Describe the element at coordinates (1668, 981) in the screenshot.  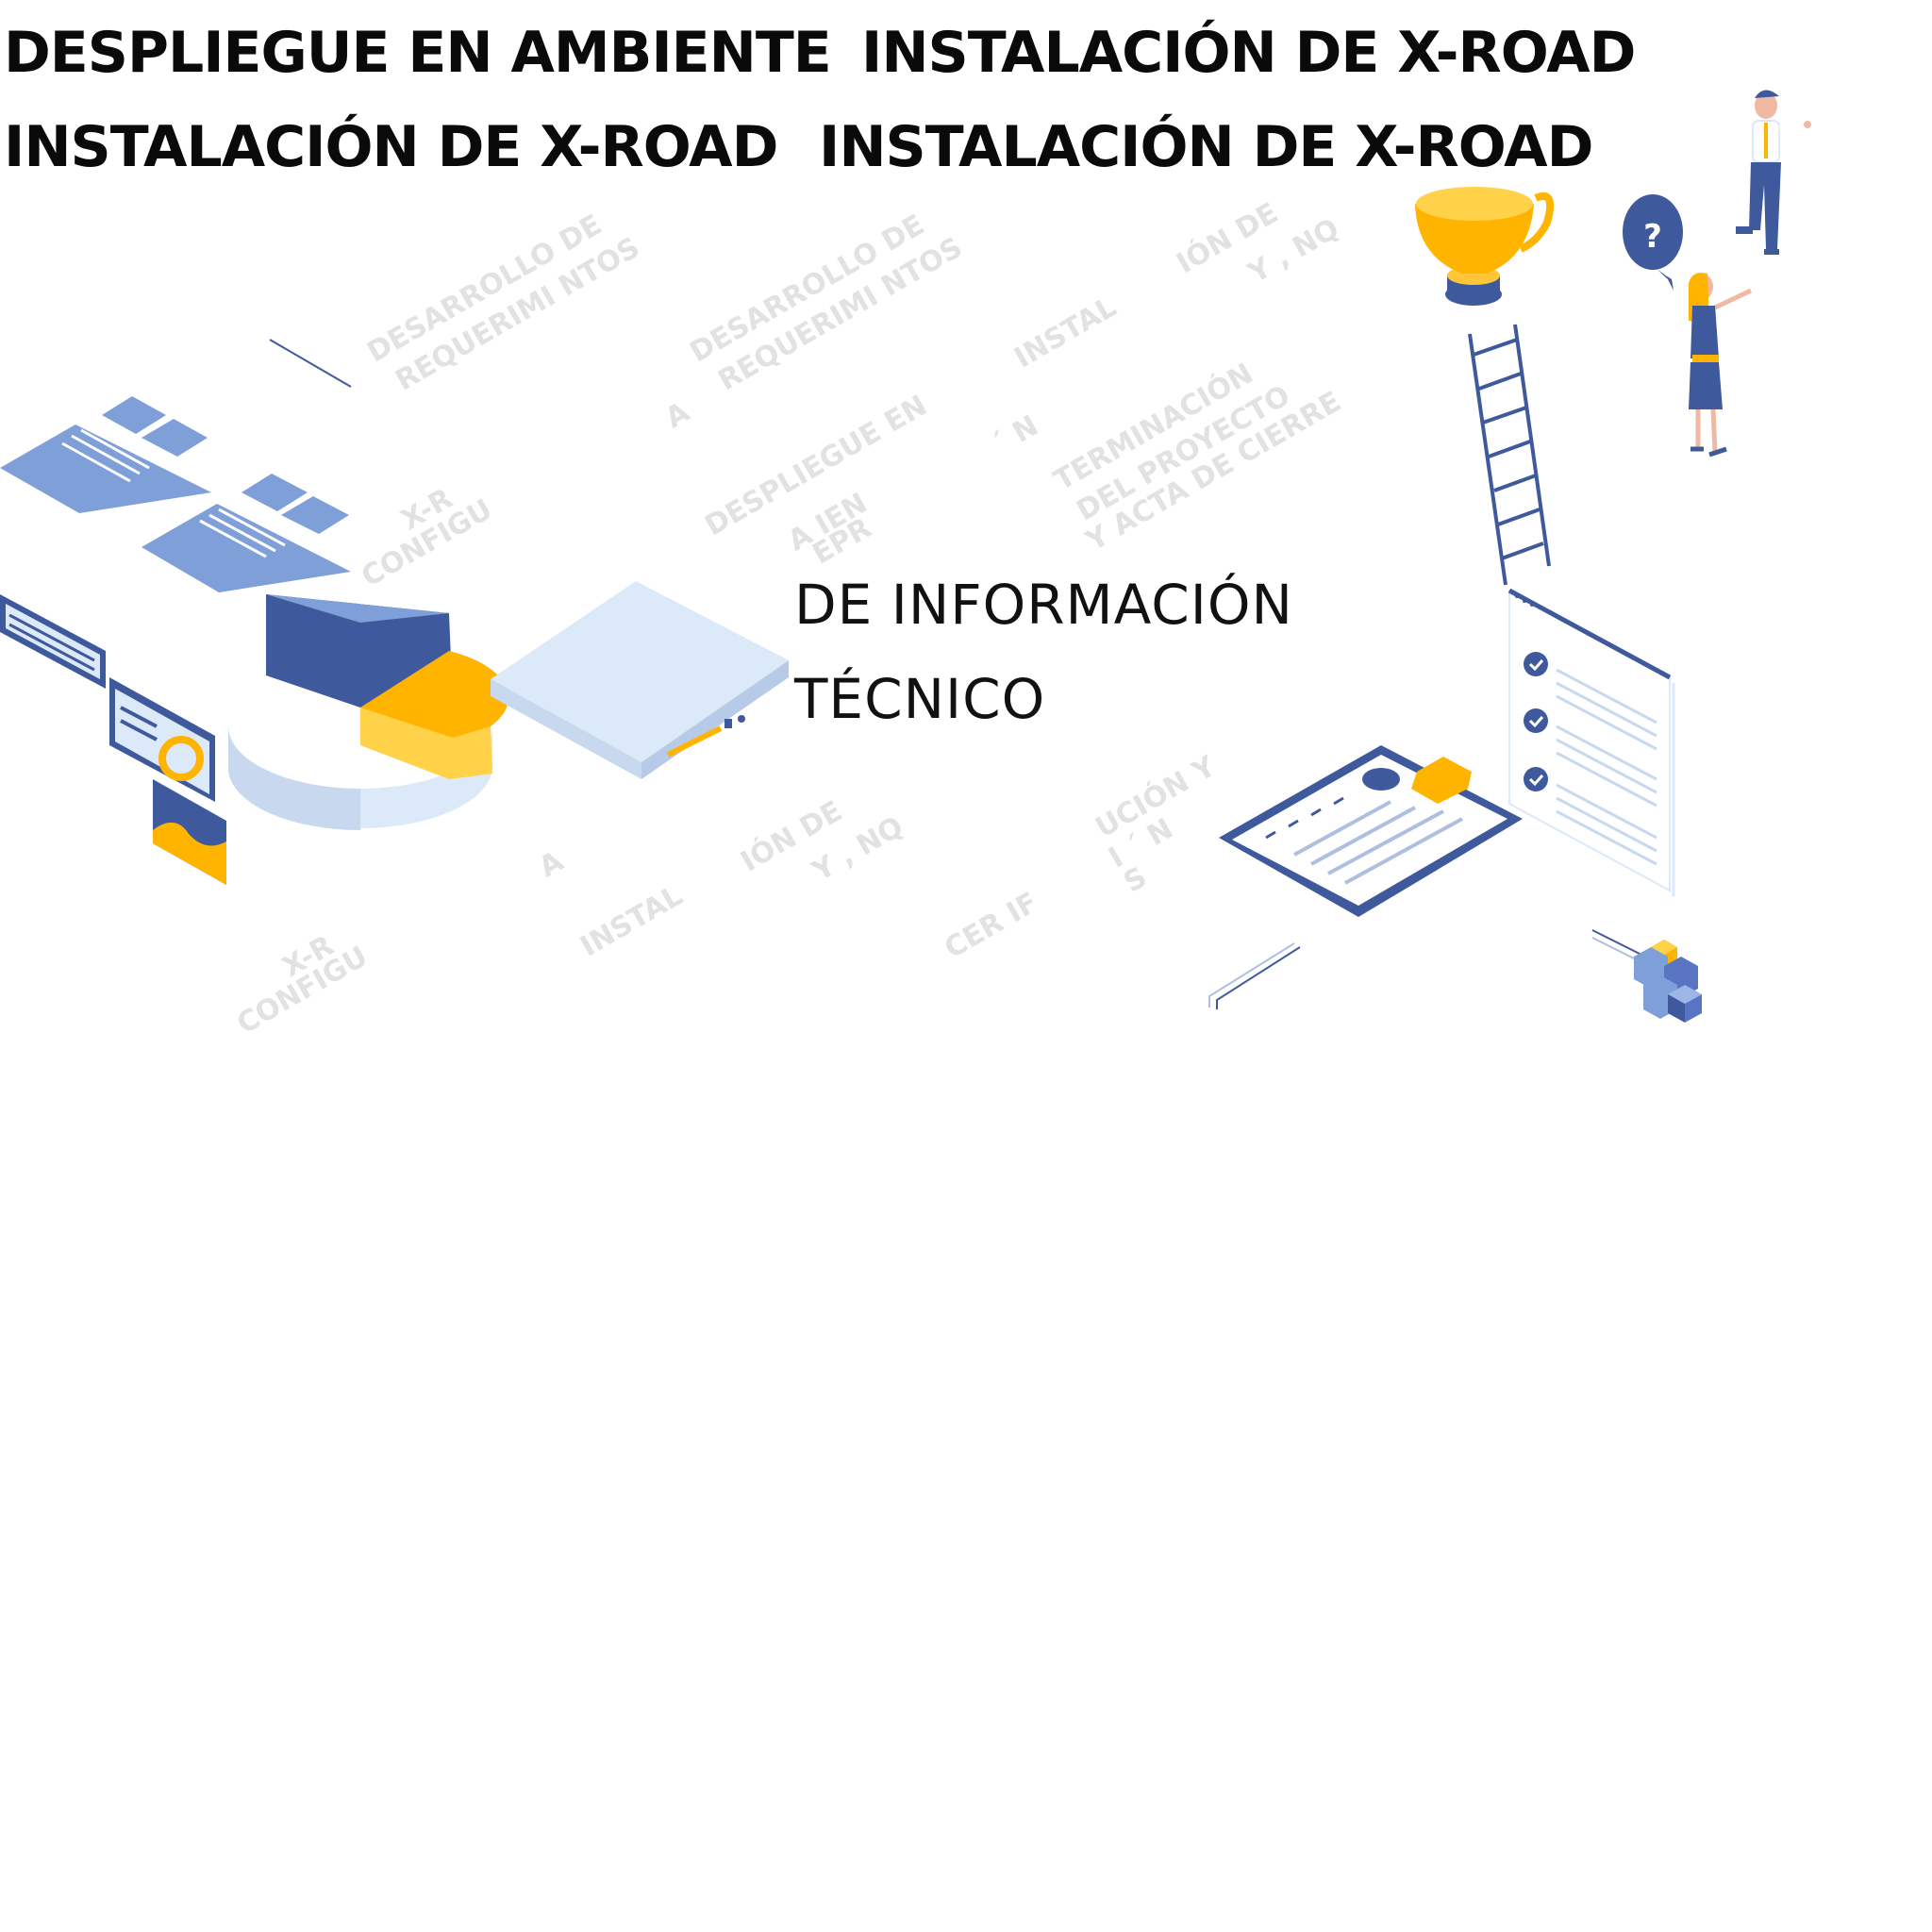
I see `cubes-icon` at that location.